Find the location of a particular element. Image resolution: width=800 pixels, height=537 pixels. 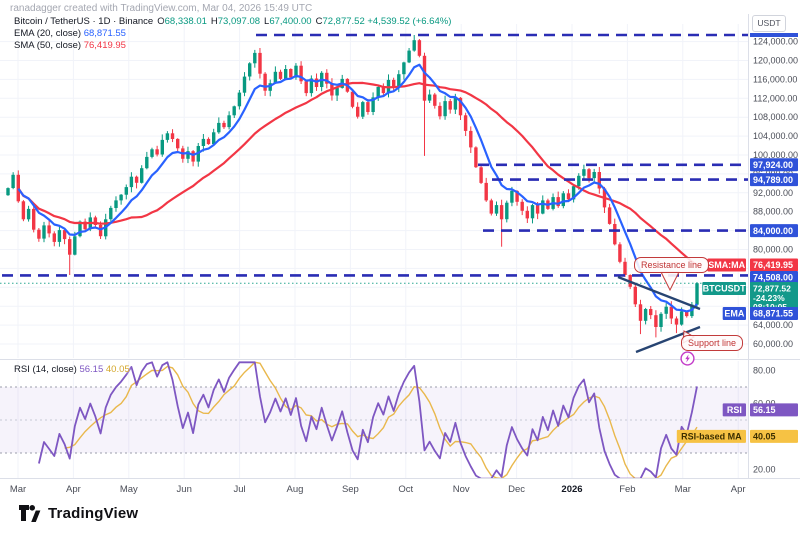

rsi-value: 56.15 is located at coordinates (91, 369).